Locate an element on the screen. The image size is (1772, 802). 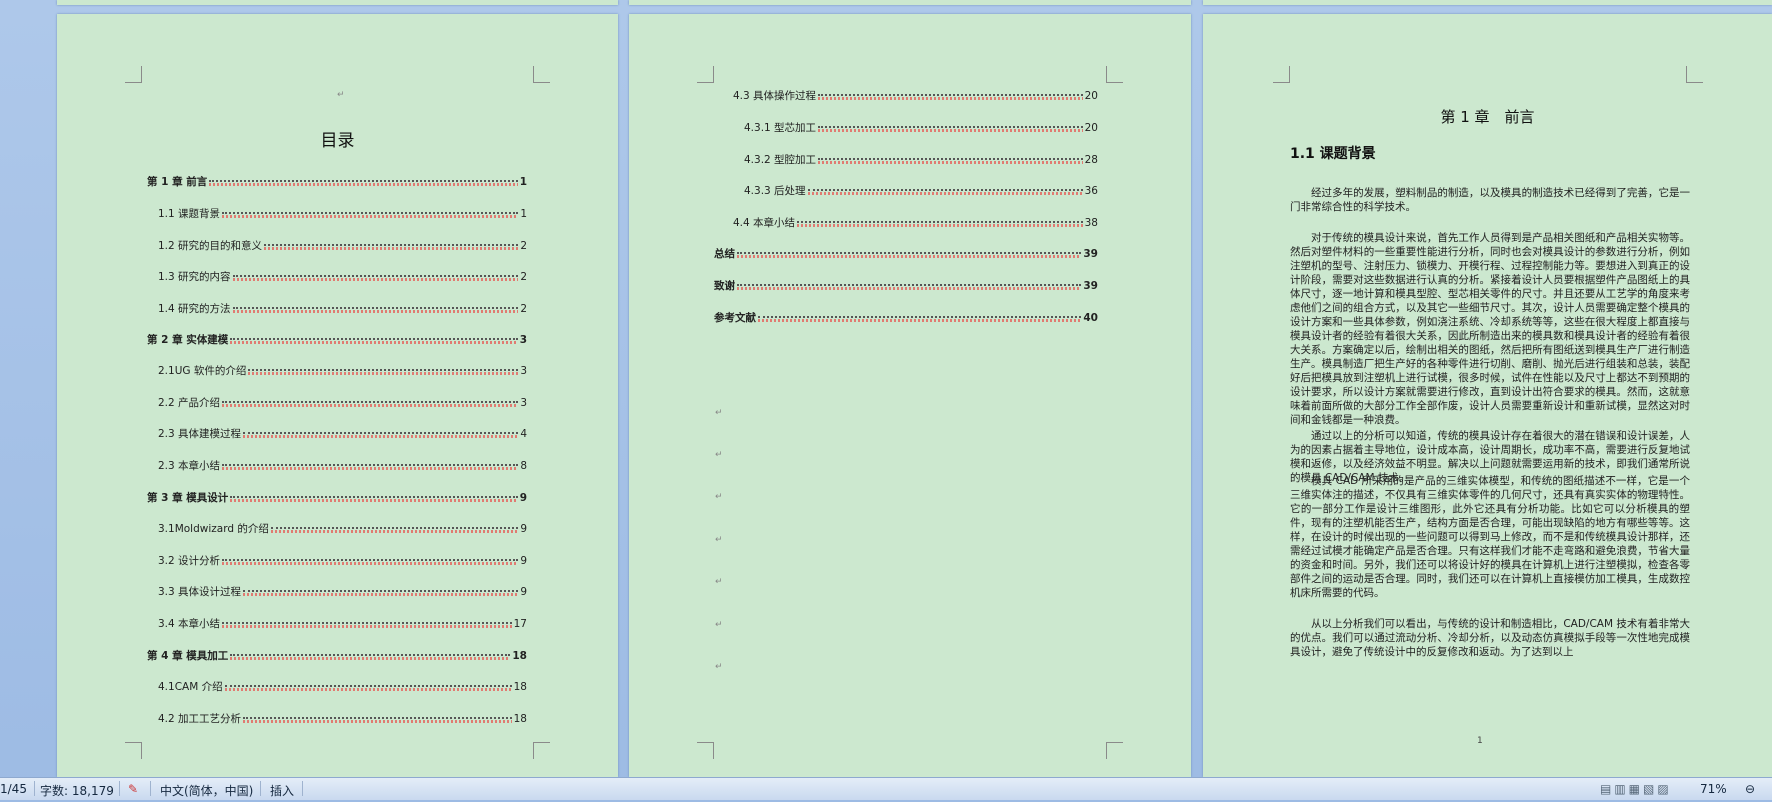
toc-entry-page: 1 is located at coordinates (523, 214).